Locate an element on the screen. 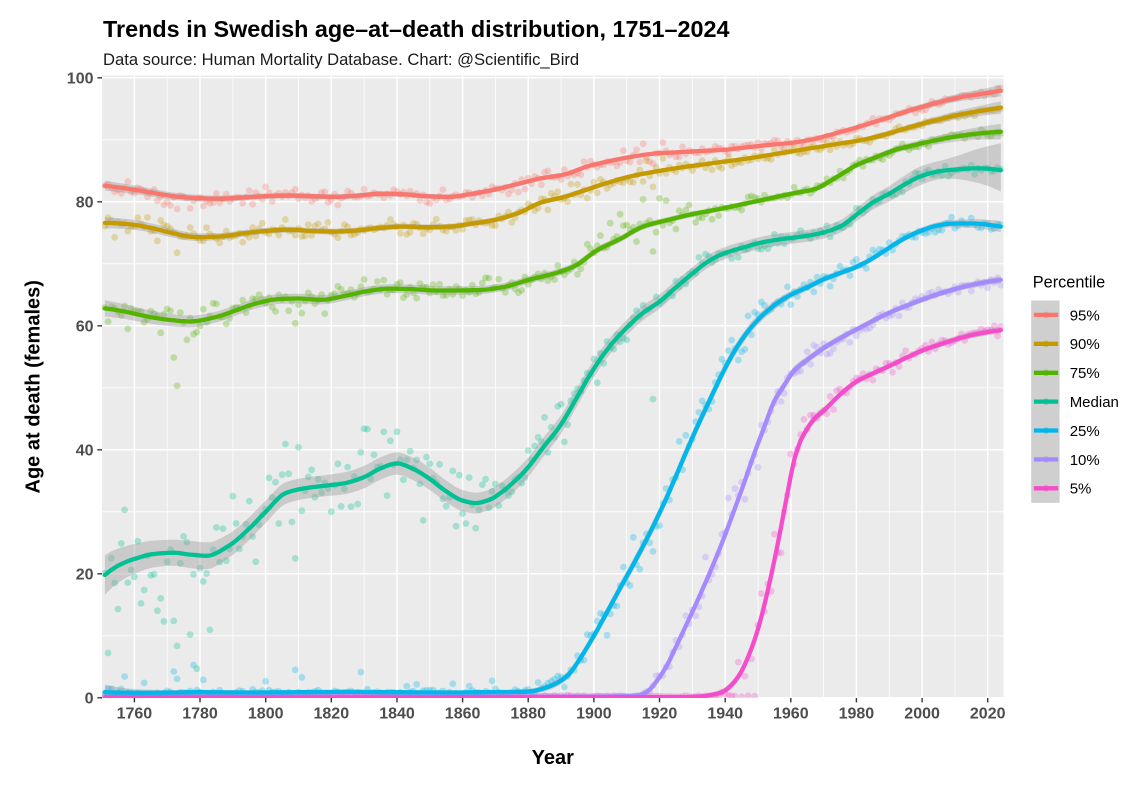 This screenshot has height=801, width=1144. svg-text: 1900 is located at coordinates (594, 713).